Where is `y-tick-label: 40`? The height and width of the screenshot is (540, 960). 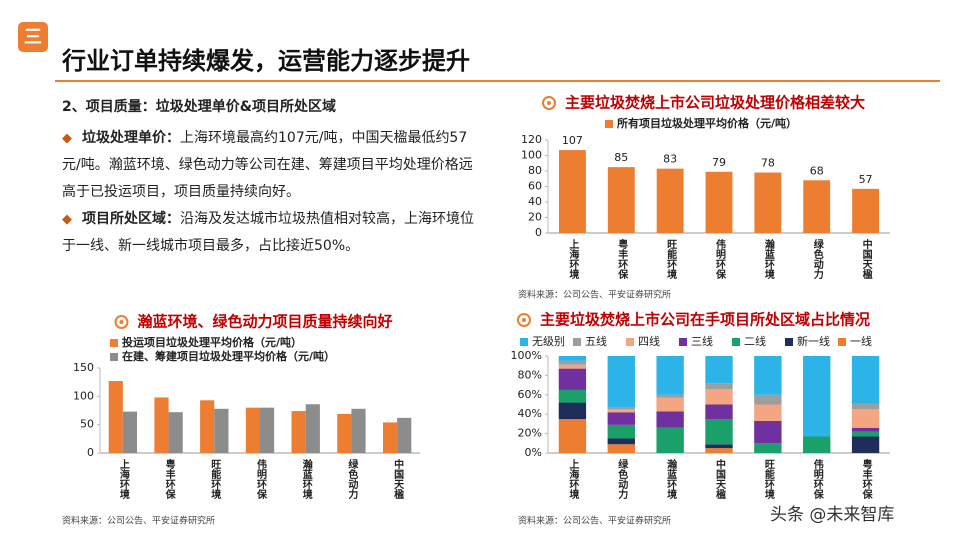 y-tick-label: 40 is located at coordinates (535, 201).